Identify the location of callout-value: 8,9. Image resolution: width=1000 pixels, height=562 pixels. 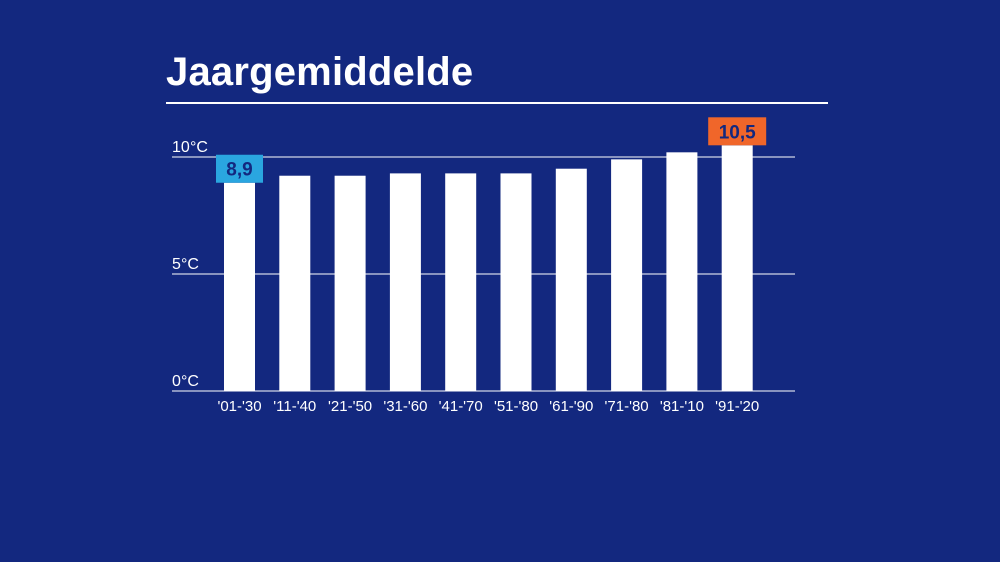
(239, 170).